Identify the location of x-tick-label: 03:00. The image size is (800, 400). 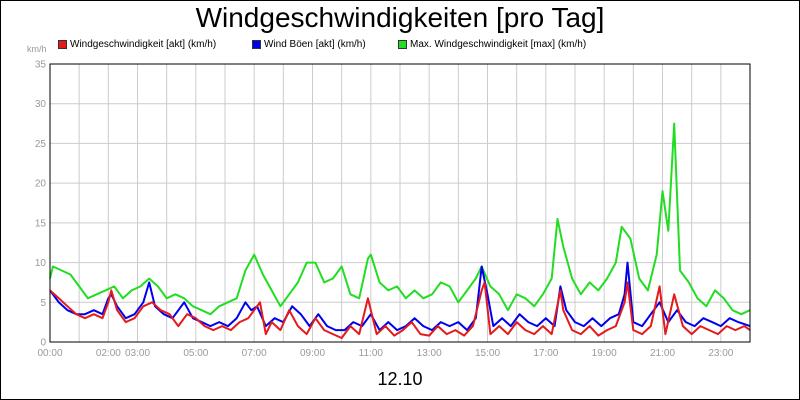
(137, 353).